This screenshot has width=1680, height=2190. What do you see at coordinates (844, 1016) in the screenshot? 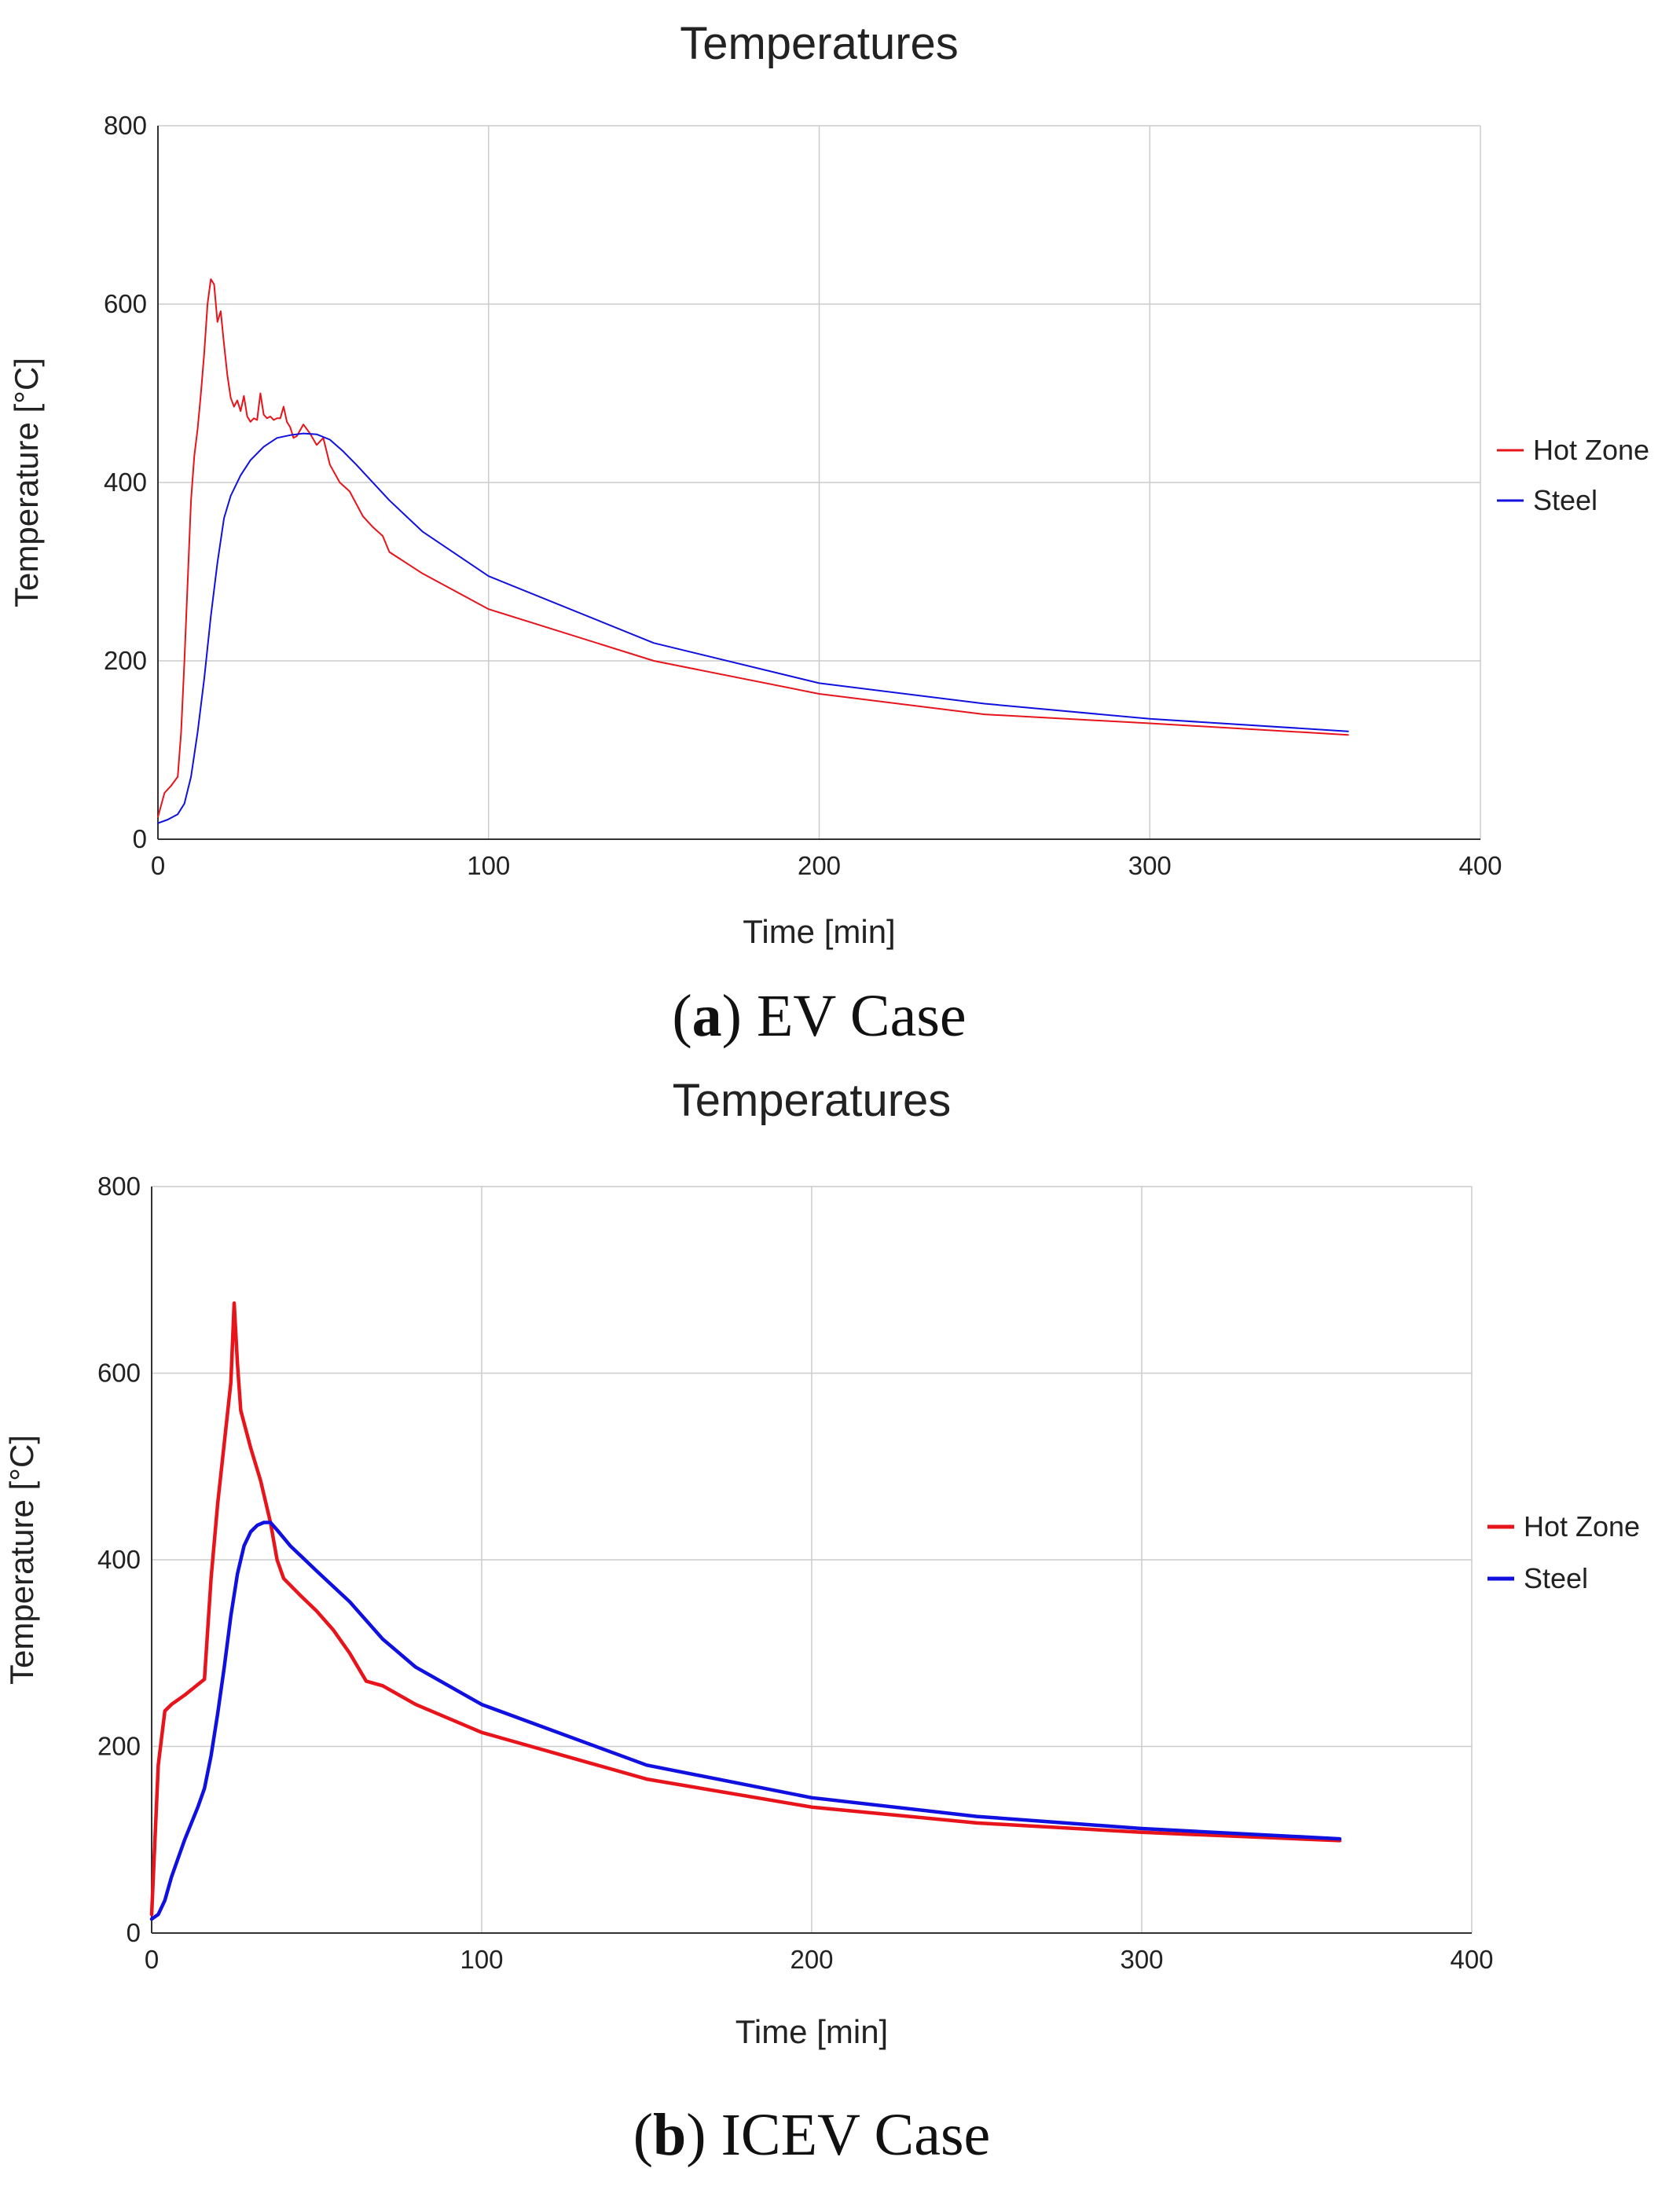
I see `caption-text: ) EV Case` at bounding box center [844, 1016].